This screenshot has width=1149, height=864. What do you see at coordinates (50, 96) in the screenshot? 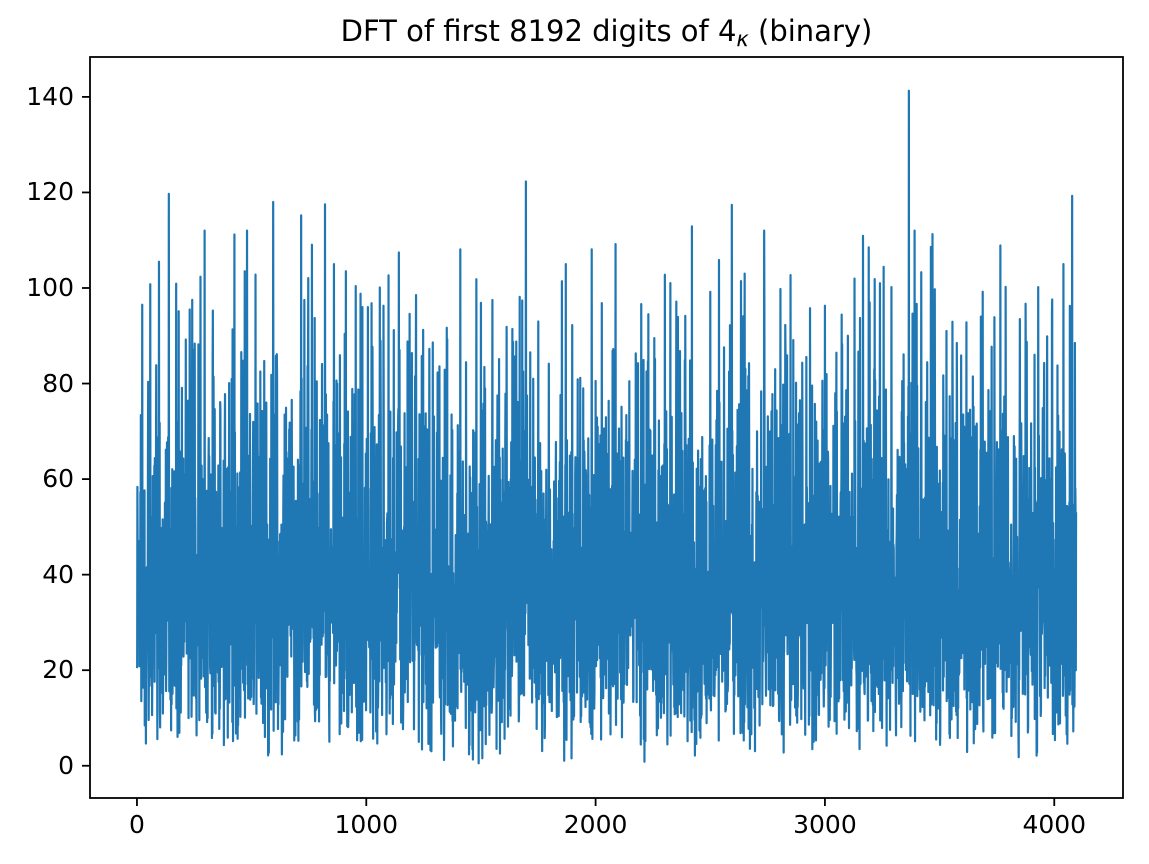
I see `y-tick-label: 140` at bounding box center [50, 96].